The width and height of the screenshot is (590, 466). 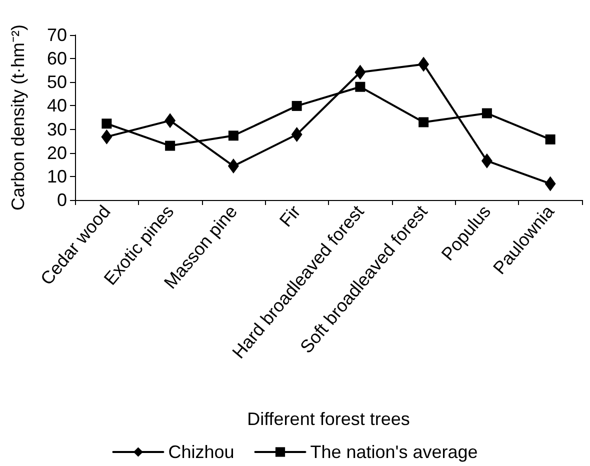 What do you see at coordinates (56, 58) in the screenshot?
I see `y-tick-label: 60` at bounding box center [56, 58].